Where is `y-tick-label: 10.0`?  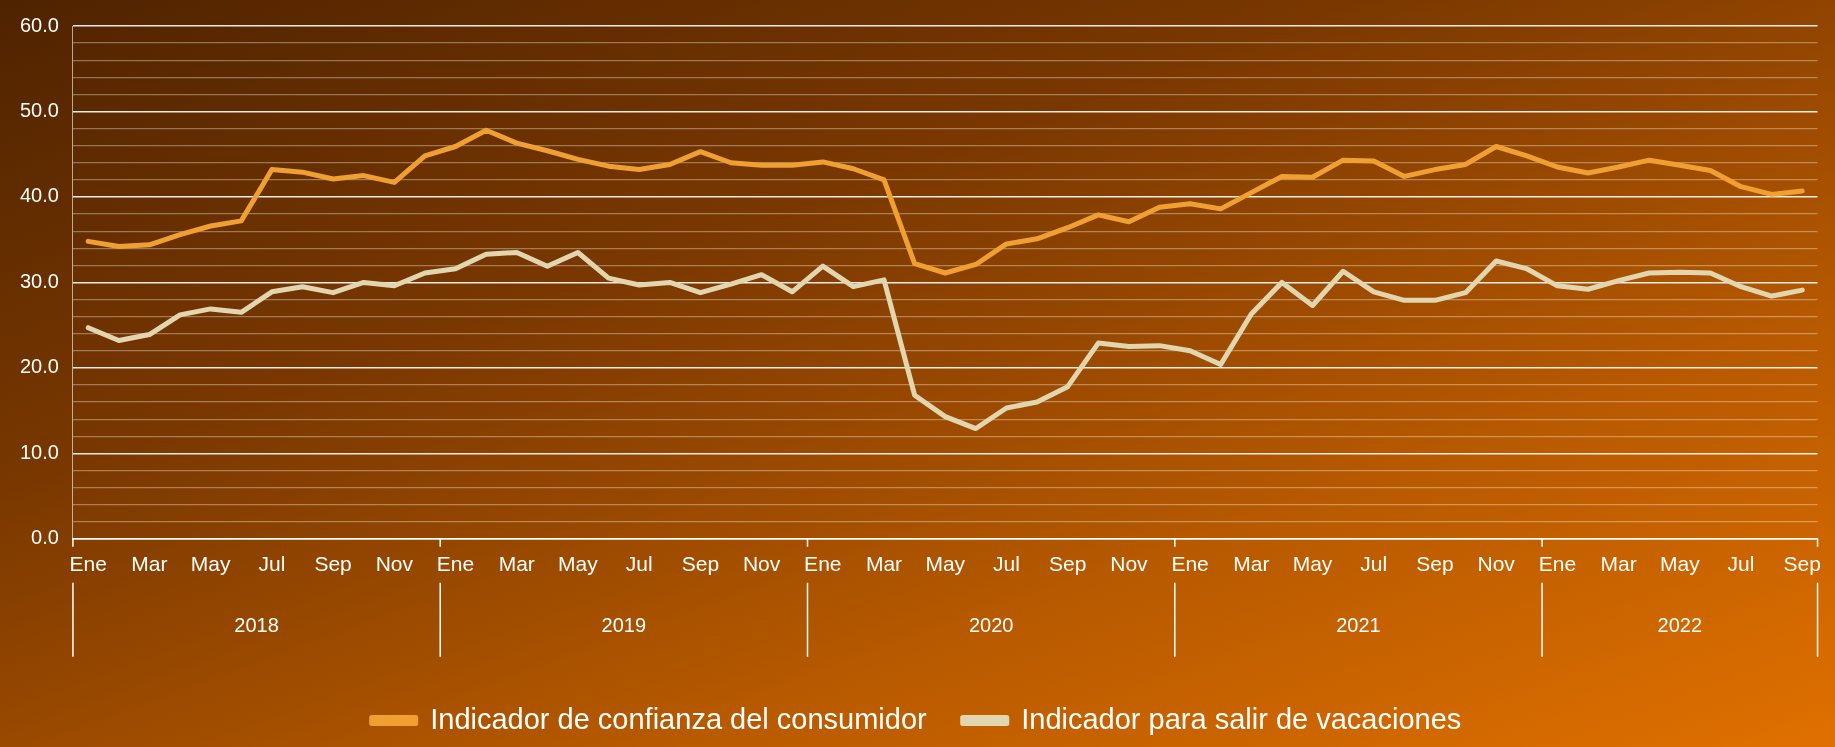 y-tick-label: 10.0 is located at coordinates (39, 451).